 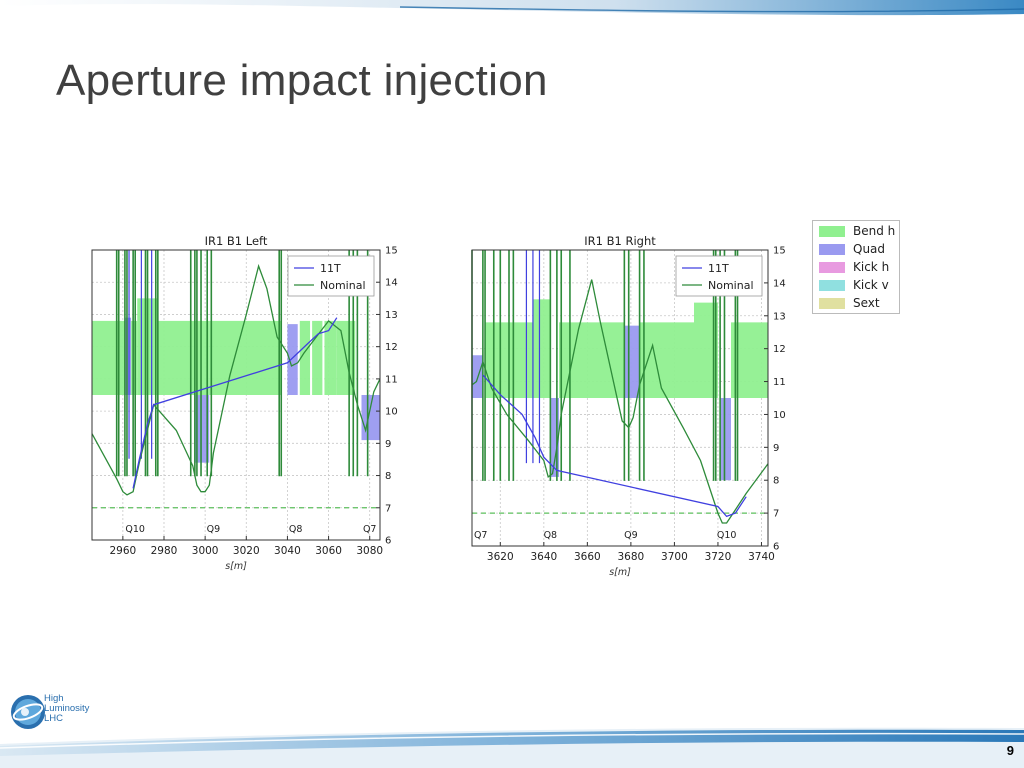 I want to click on x-tick-label: 3080, so click(x=369, y=551).